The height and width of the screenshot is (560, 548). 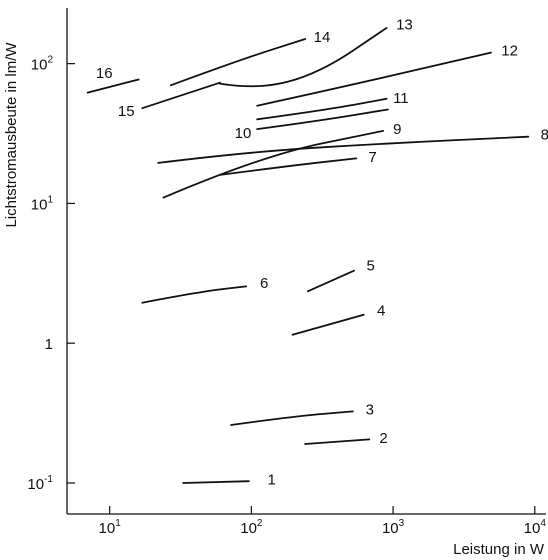 I want to click on series-label-4: 4, so click(x=381, y=310).